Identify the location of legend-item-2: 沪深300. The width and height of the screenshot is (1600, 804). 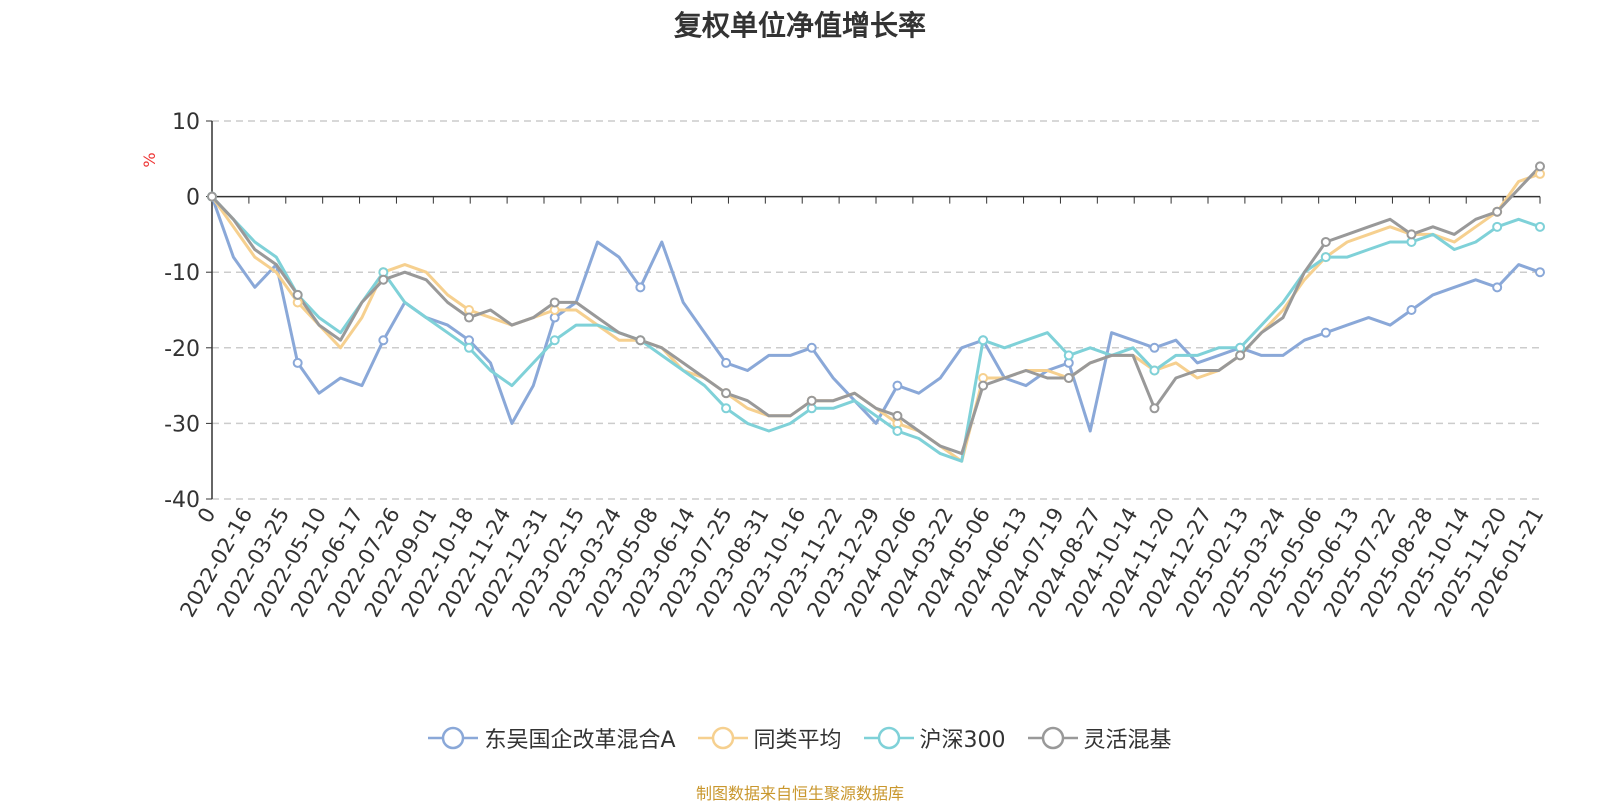
(934, 738).